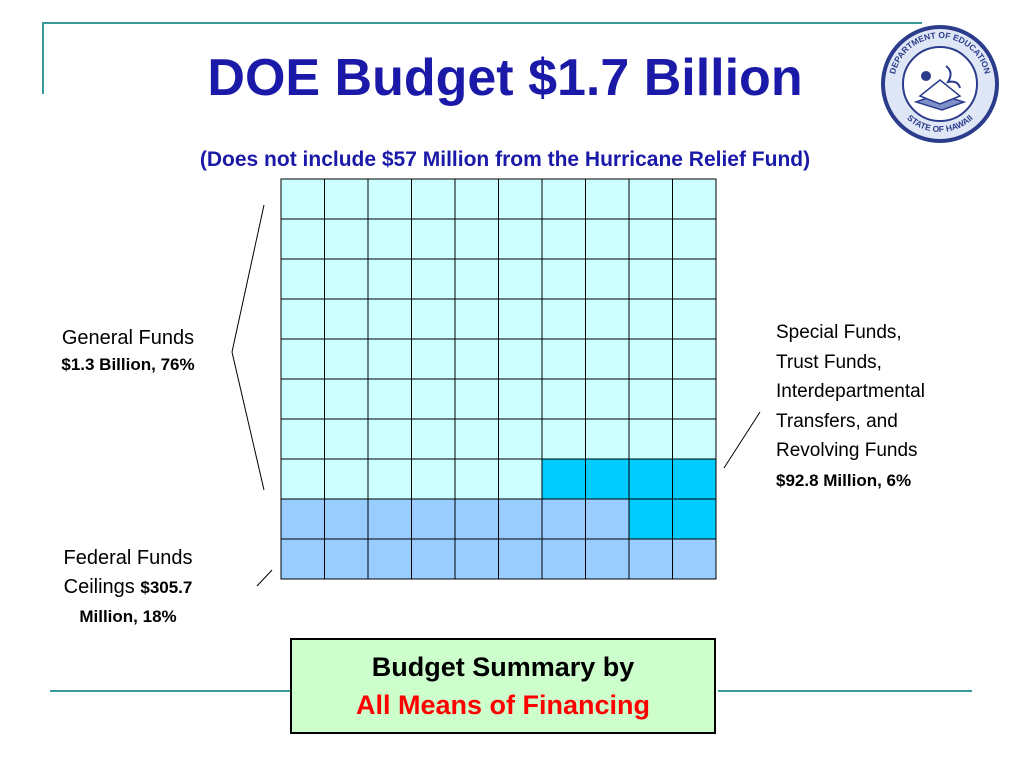 This screenshot has width=1024, height=768. What do you see at coordinates (844, 480) in the screenshot?
I see `special-funds-value: $92.8 Million, 6%` at bounding box center [844, 480].